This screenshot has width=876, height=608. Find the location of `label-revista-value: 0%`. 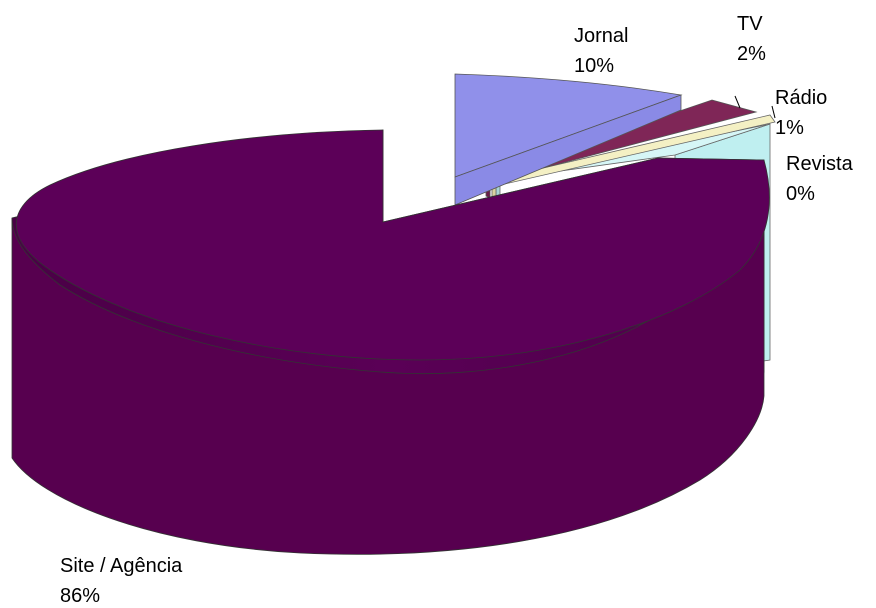

label-revista-value: 0% is located at coordinates (800, 194).